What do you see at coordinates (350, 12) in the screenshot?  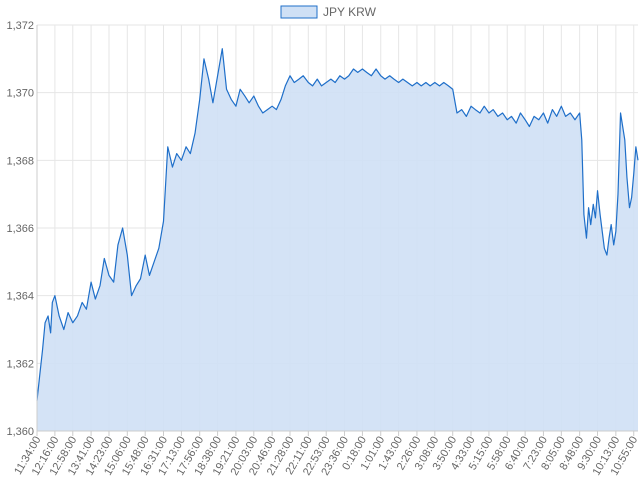 I see `legend-label: JPY KRW` at bounding box center [350, 12].